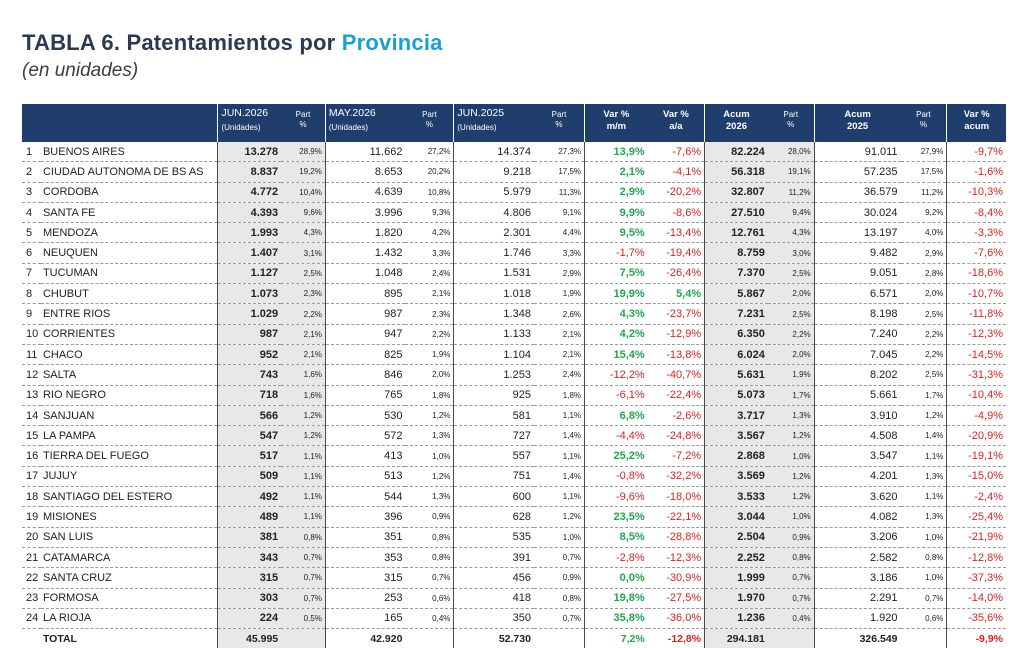 This screenshot has height=648, width=1024. I want to click on may2026-part: 1,0%, so click(430, 456).